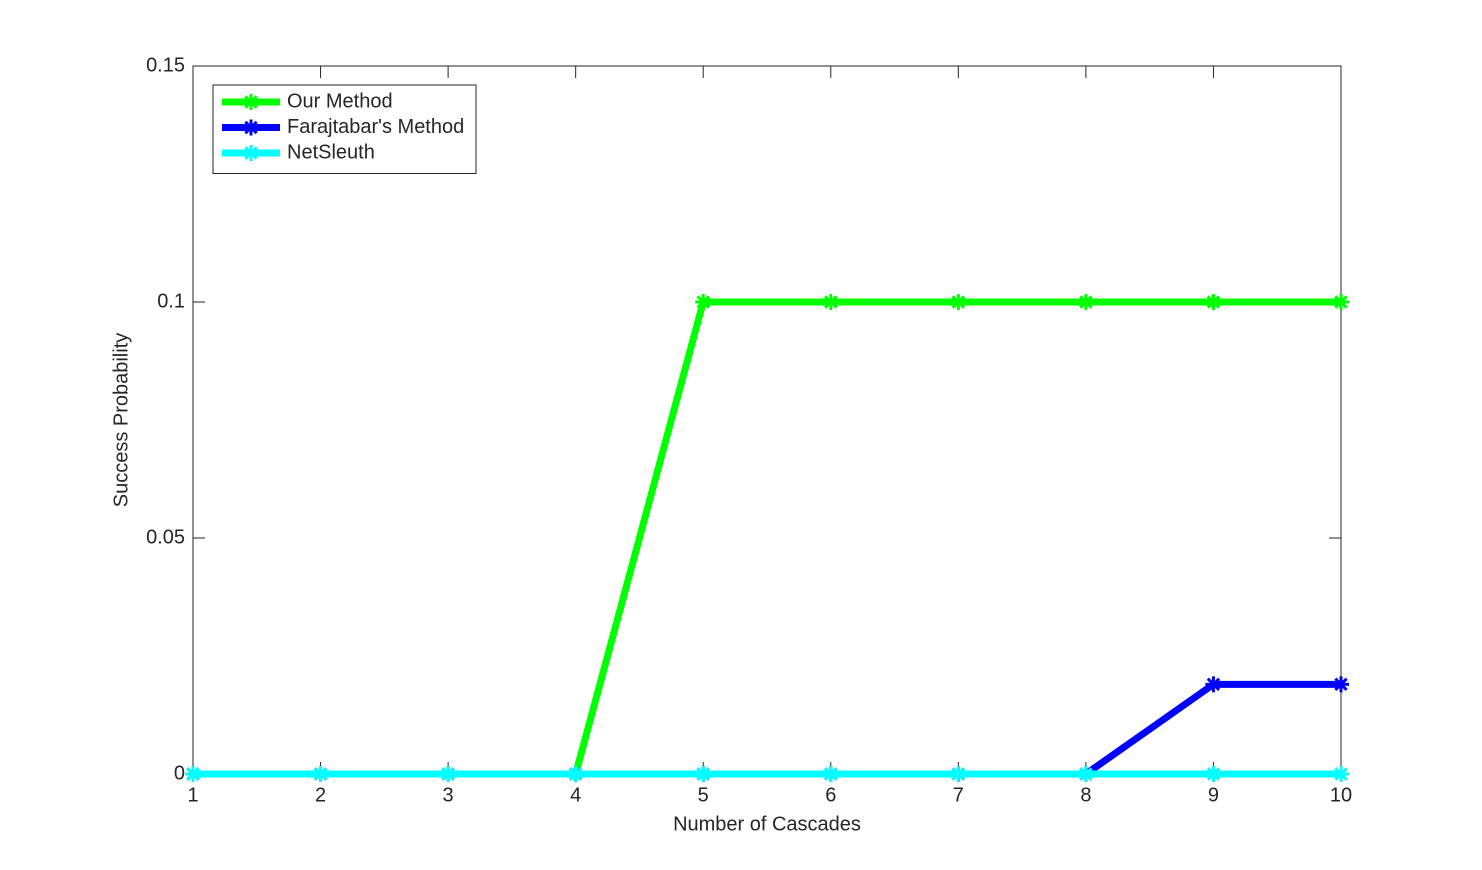  Describe the element at coordinates (165, 537) in the screenshot. I see `y-tick-label: 0.05` at that location.